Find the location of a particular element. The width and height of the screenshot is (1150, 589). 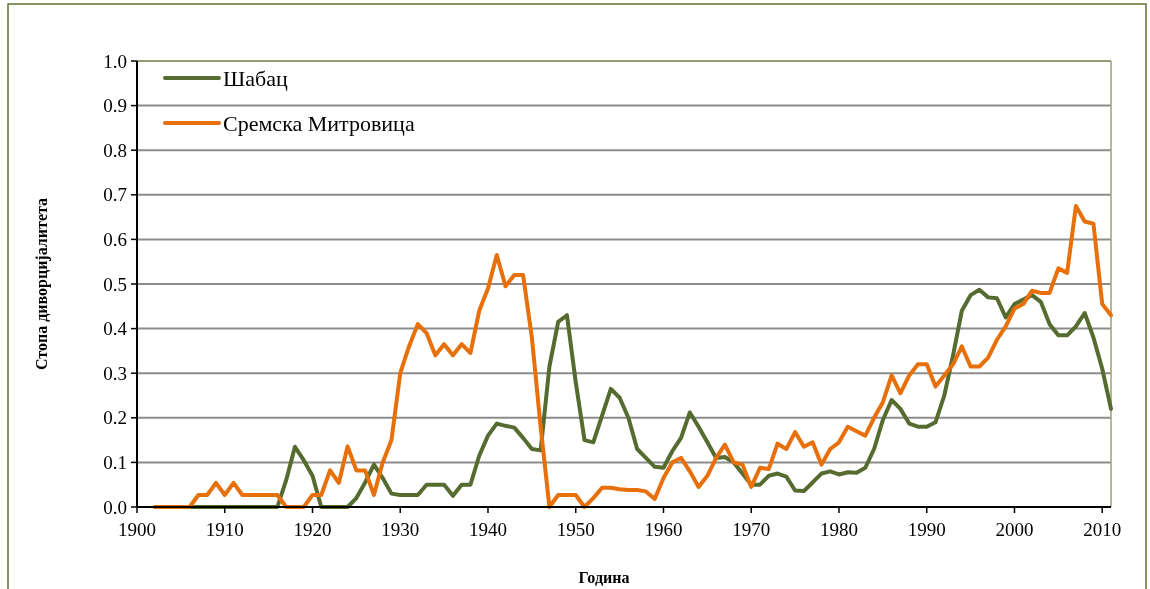

y-tick-label: 0.1 is located at coordinates (115, 463).